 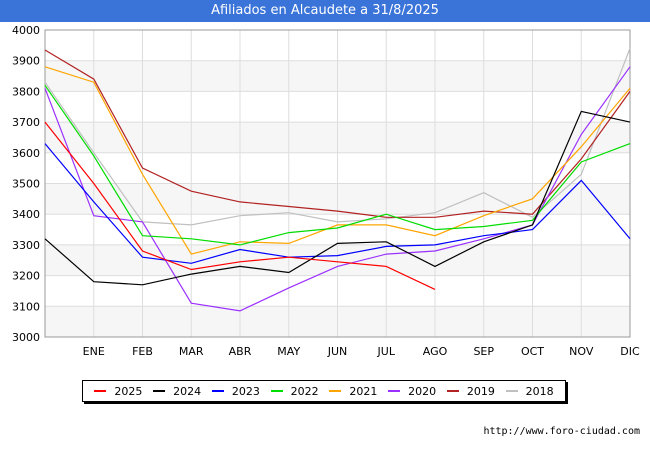 I want to click on y-tick-label: 4000, so click(x=26, y=30).